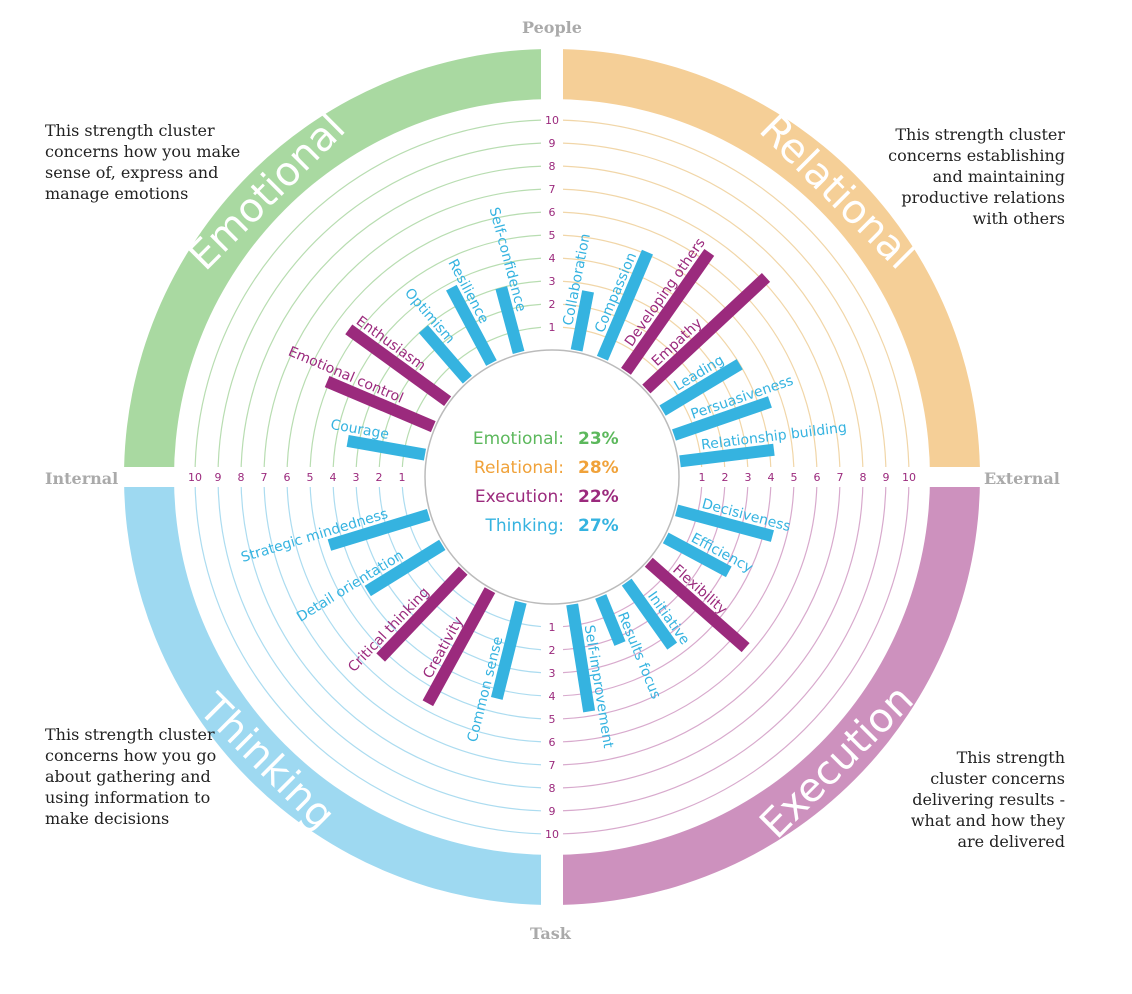  Describe the element at coordinates (552, 27) in the screenshot. I see `axis-label-top: People` at that location.